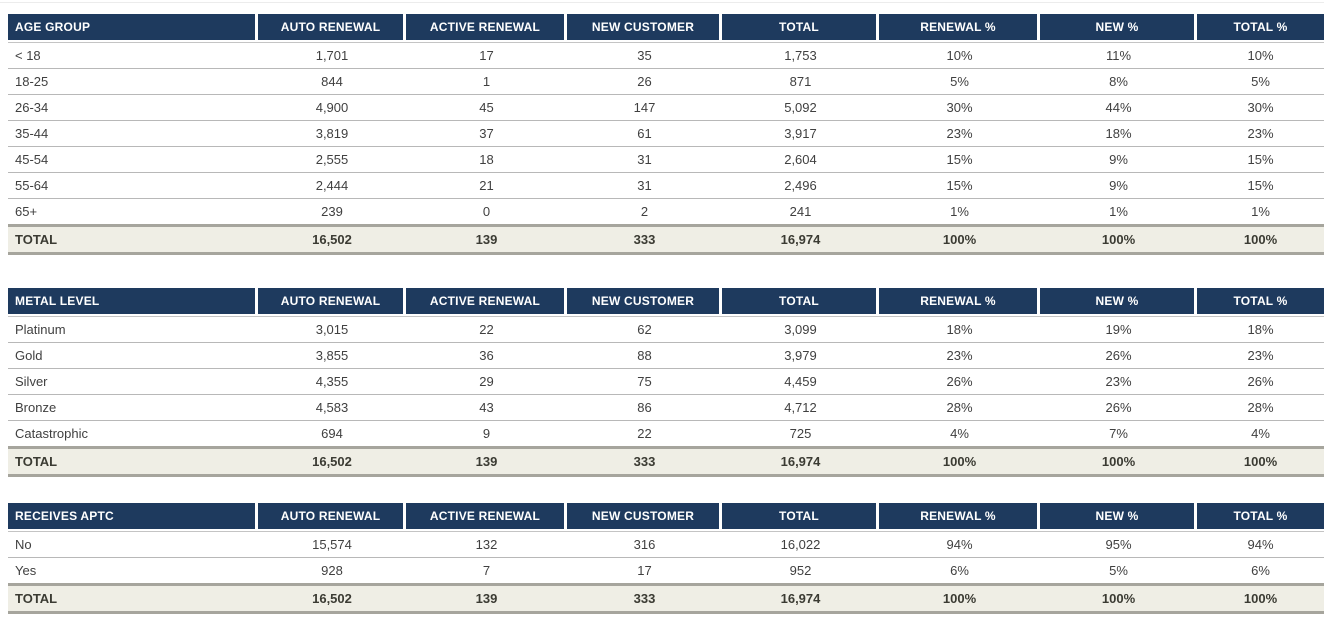  I want to click on table-row: No 15,574 132 316 16,022 94% 95% 94%, so click(666, 544).